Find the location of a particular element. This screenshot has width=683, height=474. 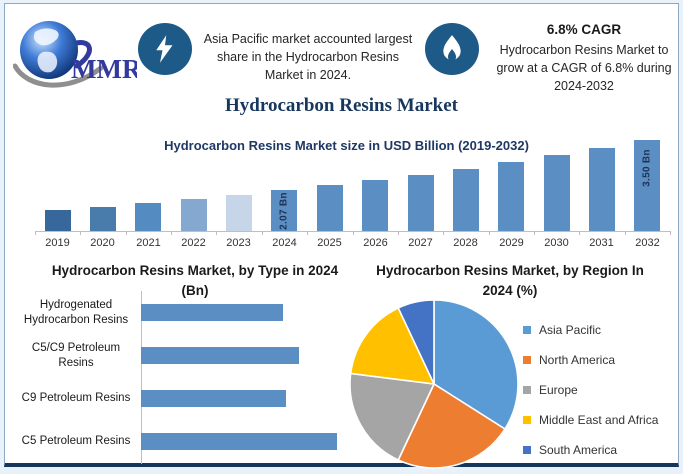

year-label: 2024 is located at coordinates (284, 243).